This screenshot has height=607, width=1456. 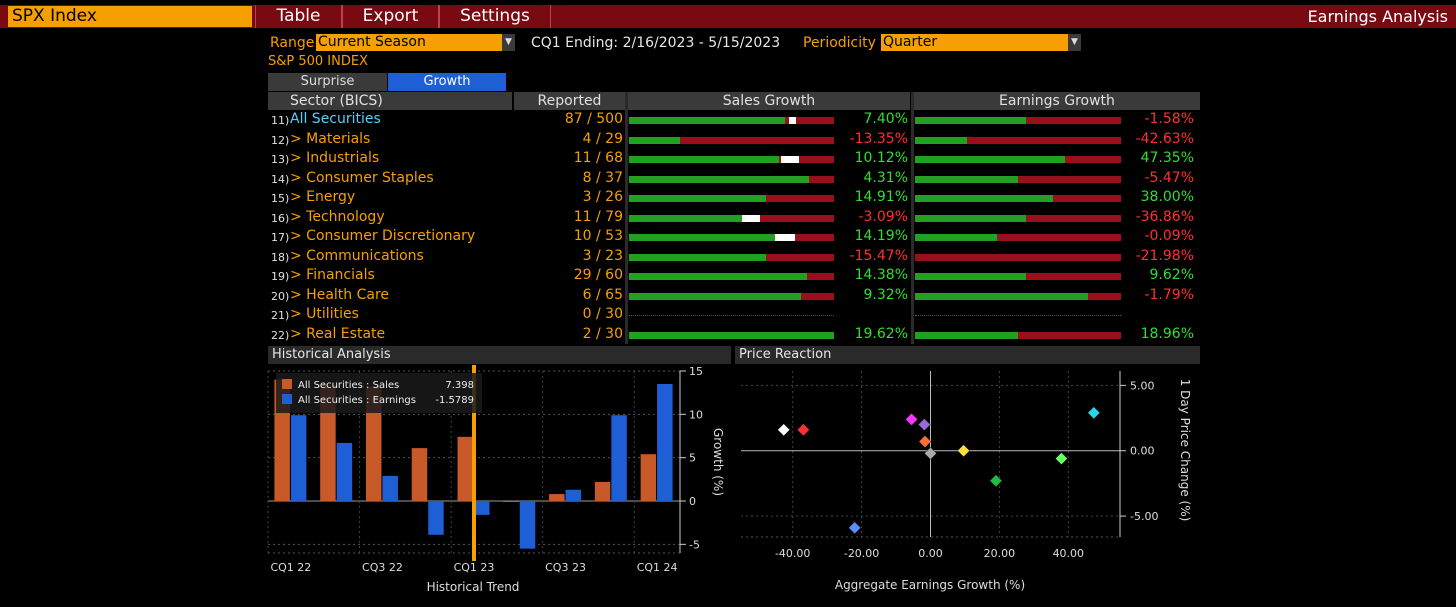 I want to click on sector-name: > Energy, so click(x=323, y=197).